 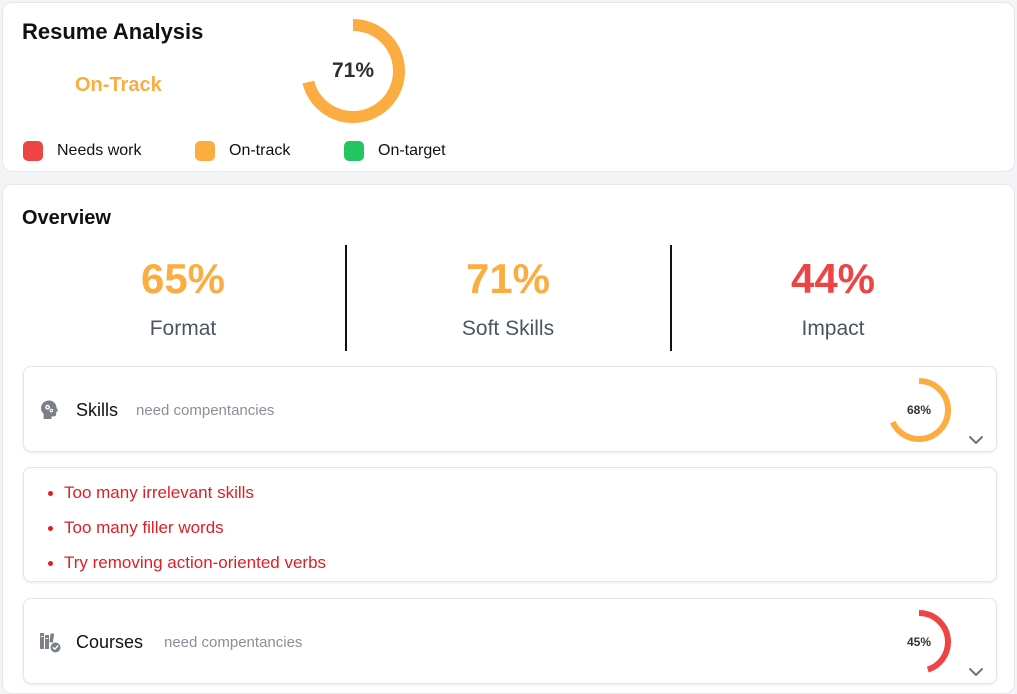 I want to click on metric-label: Impact, so click(x=833, y=328).